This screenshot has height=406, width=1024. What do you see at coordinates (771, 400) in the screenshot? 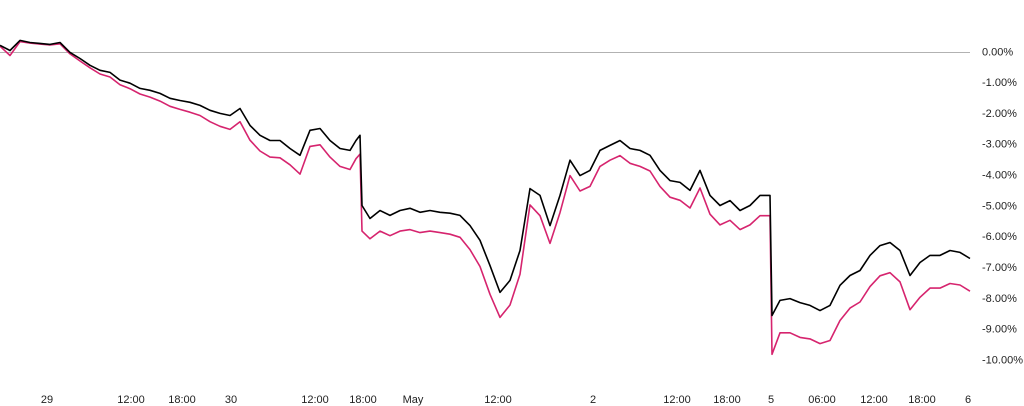
I see `x-tick-label: 5` at bounding box center [771, 400].